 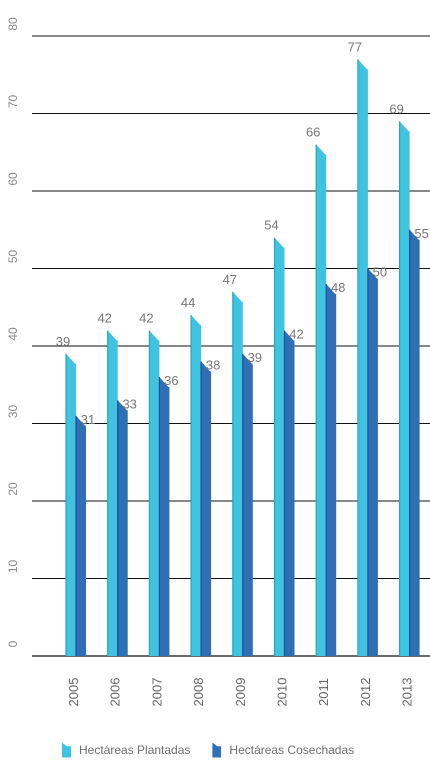 I want to click on legend-item-cosechadas: Hectáreas Cosechadas, so click(x=283, y=750).